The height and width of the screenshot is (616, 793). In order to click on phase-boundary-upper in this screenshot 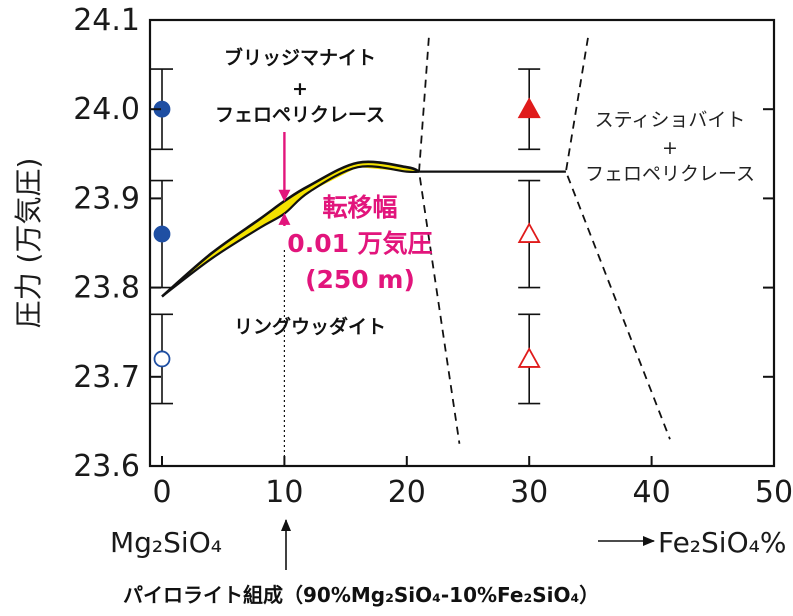, I will do `click(290, 229)`.